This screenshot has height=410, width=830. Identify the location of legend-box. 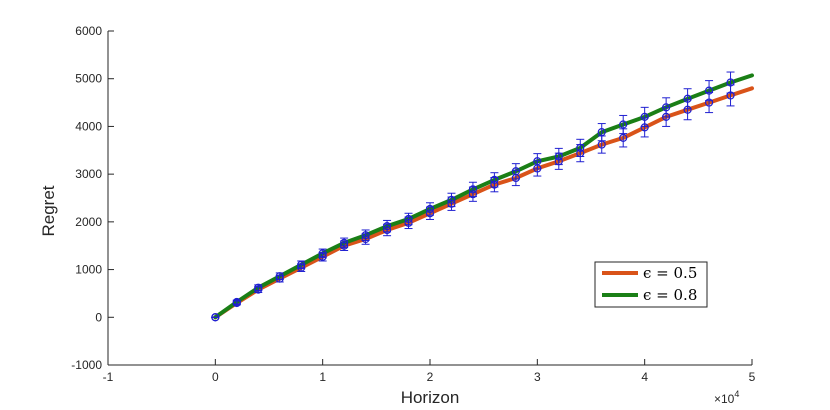
(651, 284).